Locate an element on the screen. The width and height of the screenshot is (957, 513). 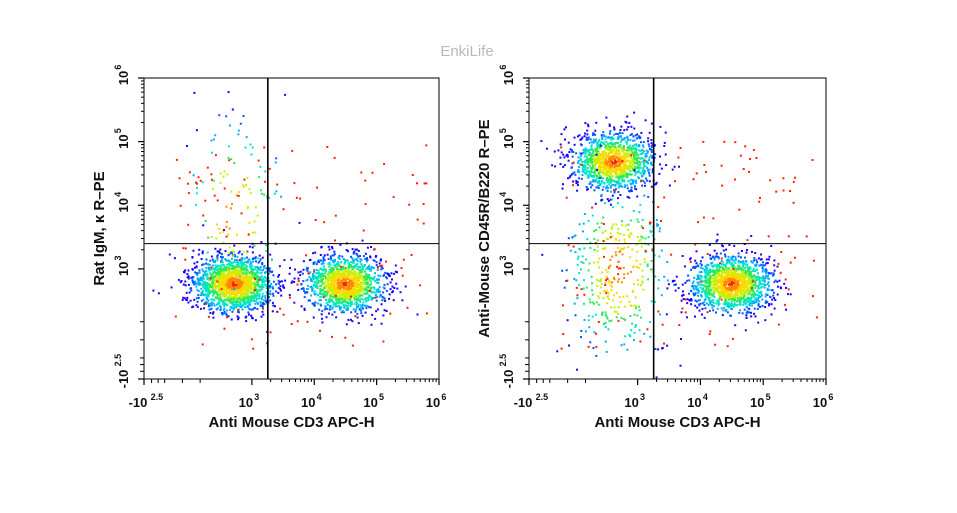
x-tick-label: 10 is located at coordinates (433, 402).